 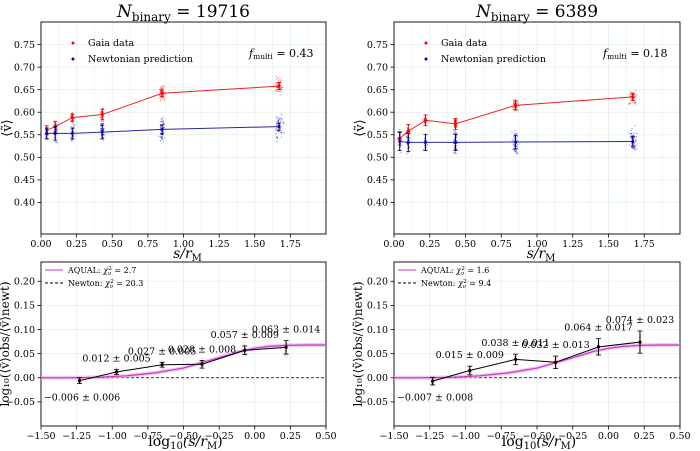 What do you see at coordinates (40, 436) in the screenshot?
I see `x-tick-label: −1.50` at bounding box center [40, 436].